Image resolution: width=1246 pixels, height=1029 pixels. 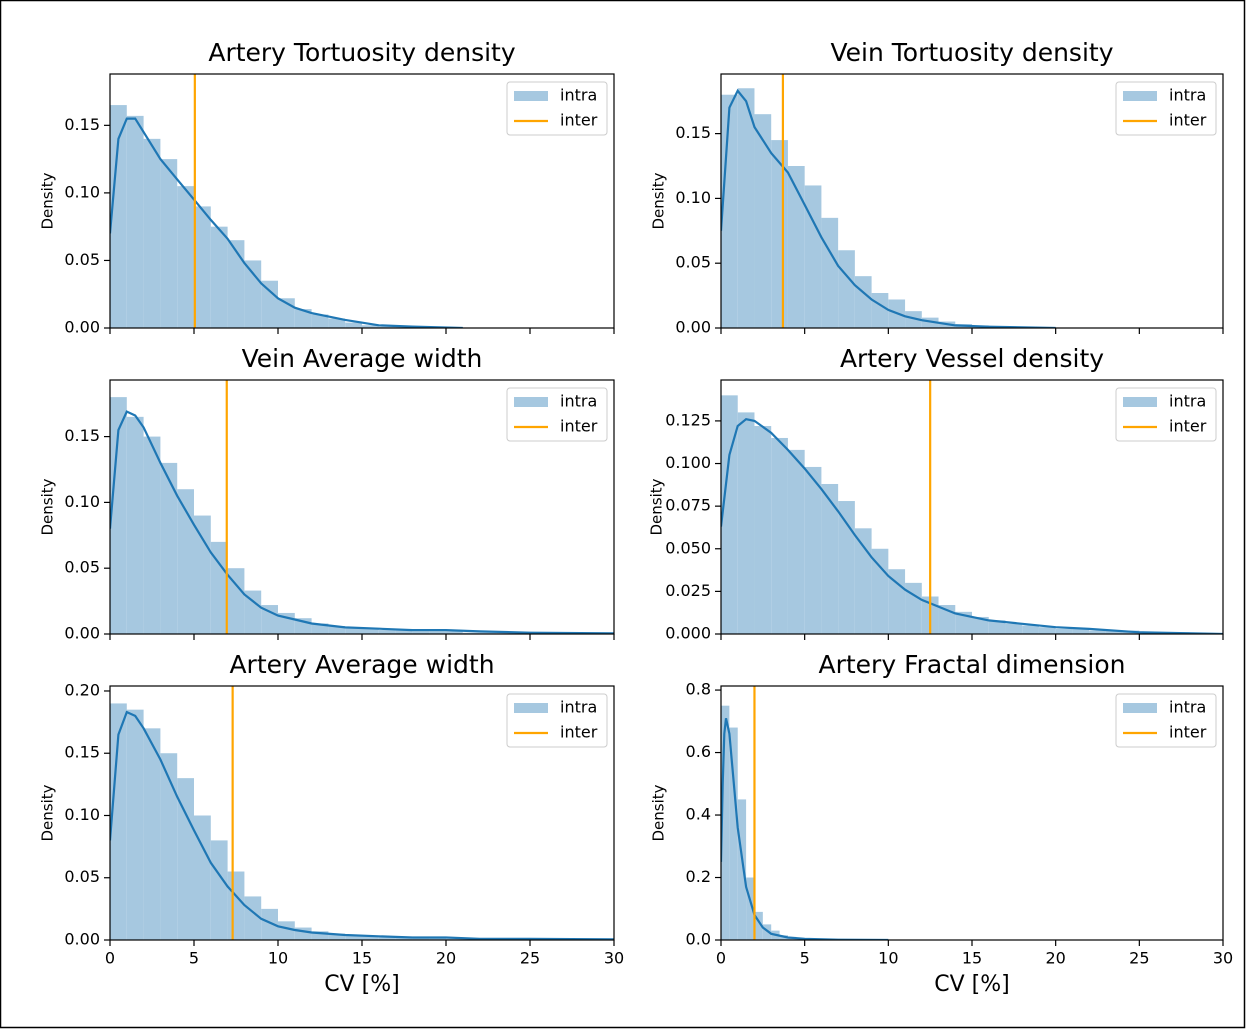 I want to click on y-tick-label: 0.025, so click(x=688, y=590).